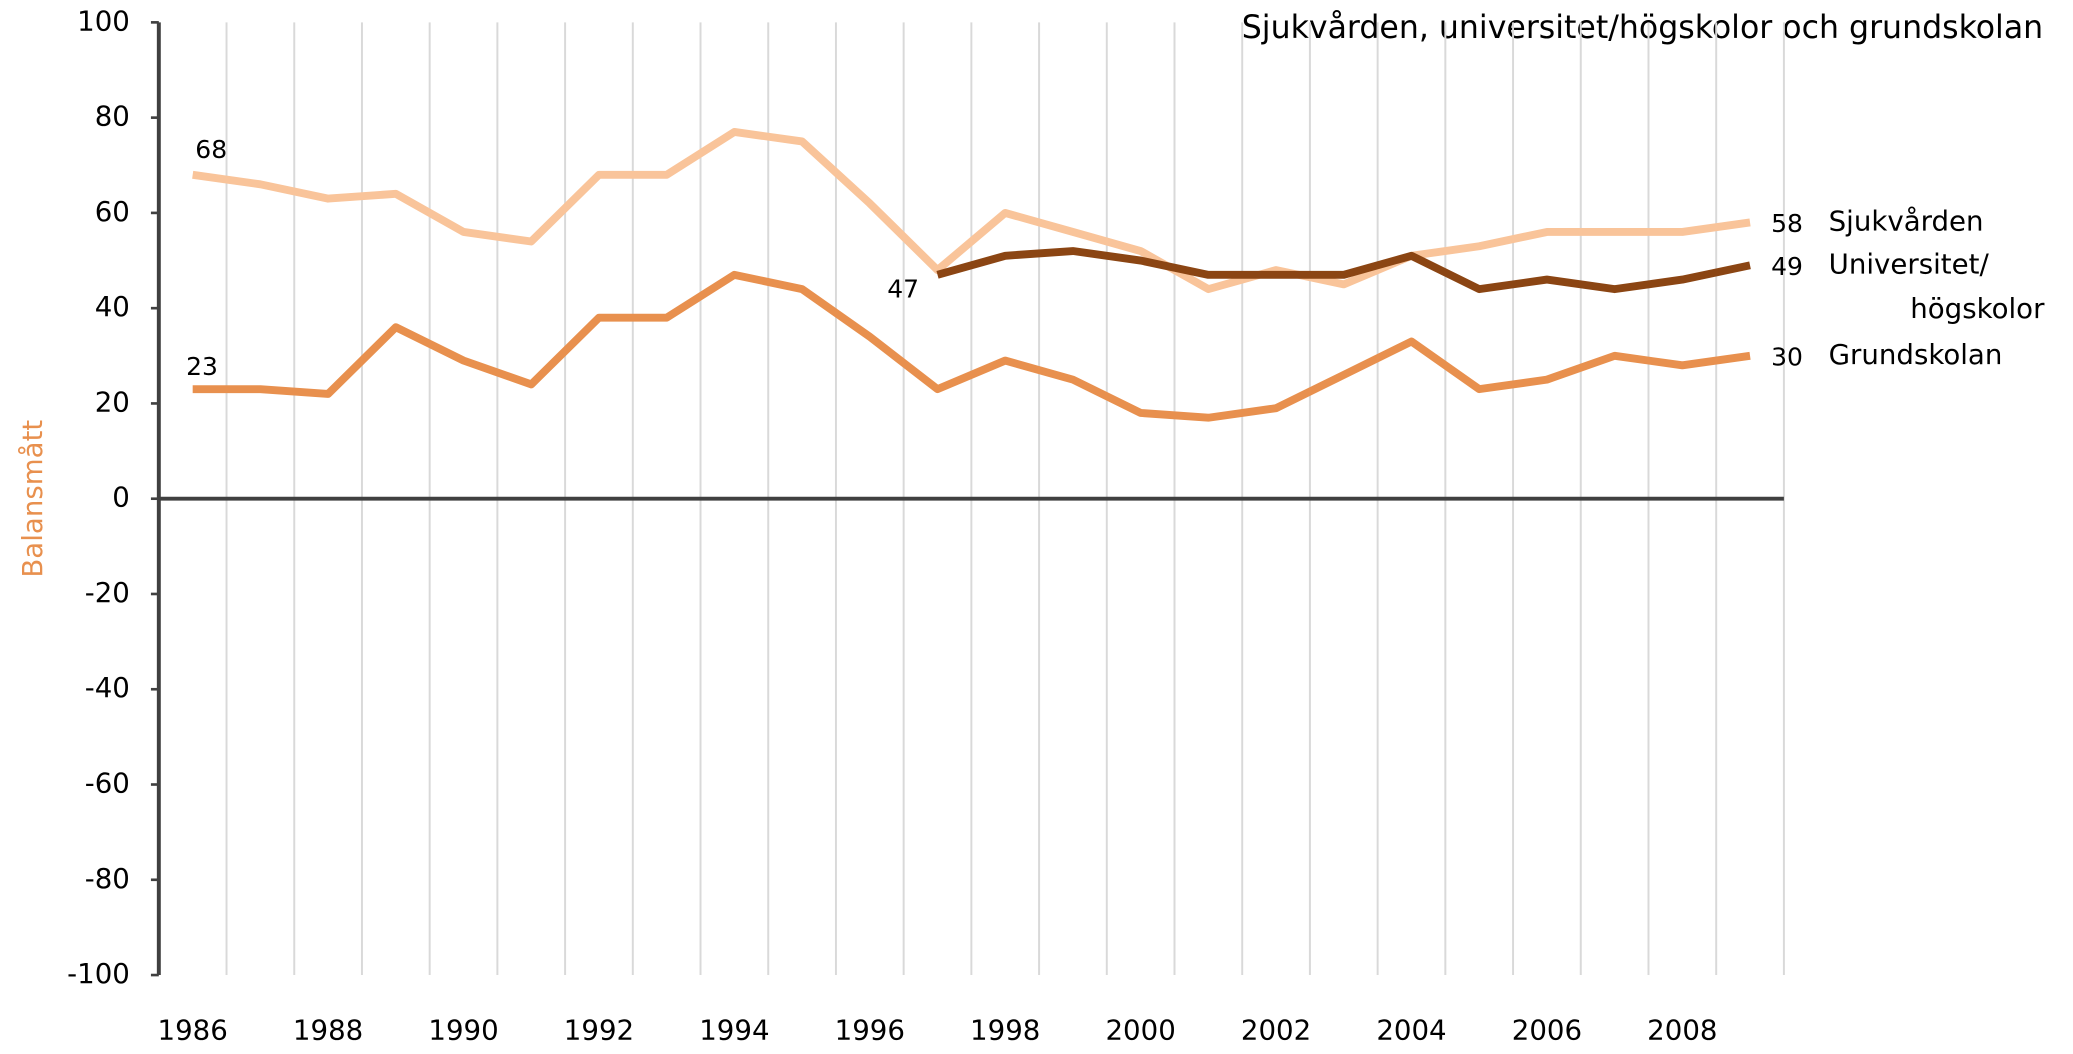 This screenshot has width=2073, height=1054. Describe the element at coordinates (1787, 223) in the screenshot. I see `data-label: 58` at that location.